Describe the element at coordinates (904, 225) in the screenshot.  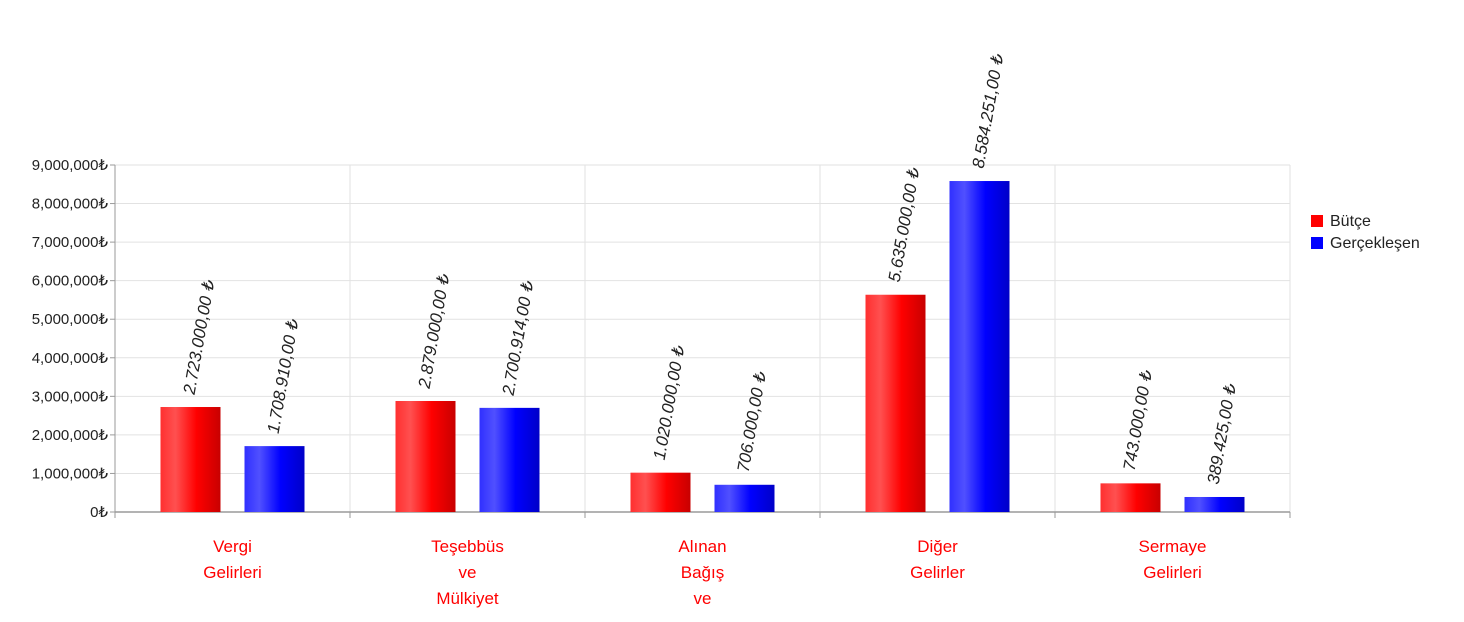
I see `data-label: 5.635.000,00 ₺` at that location.